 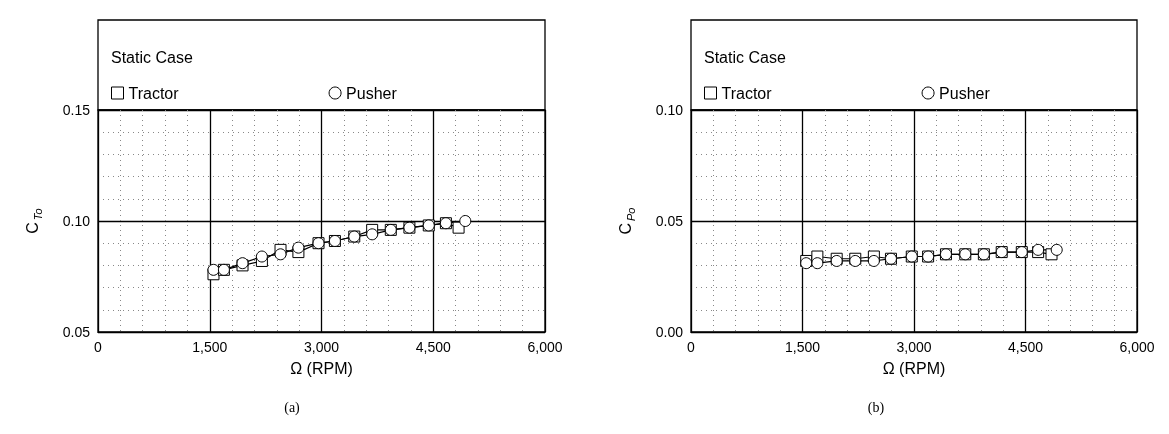 I want to click on text: (a), so click(x=292, y=407).